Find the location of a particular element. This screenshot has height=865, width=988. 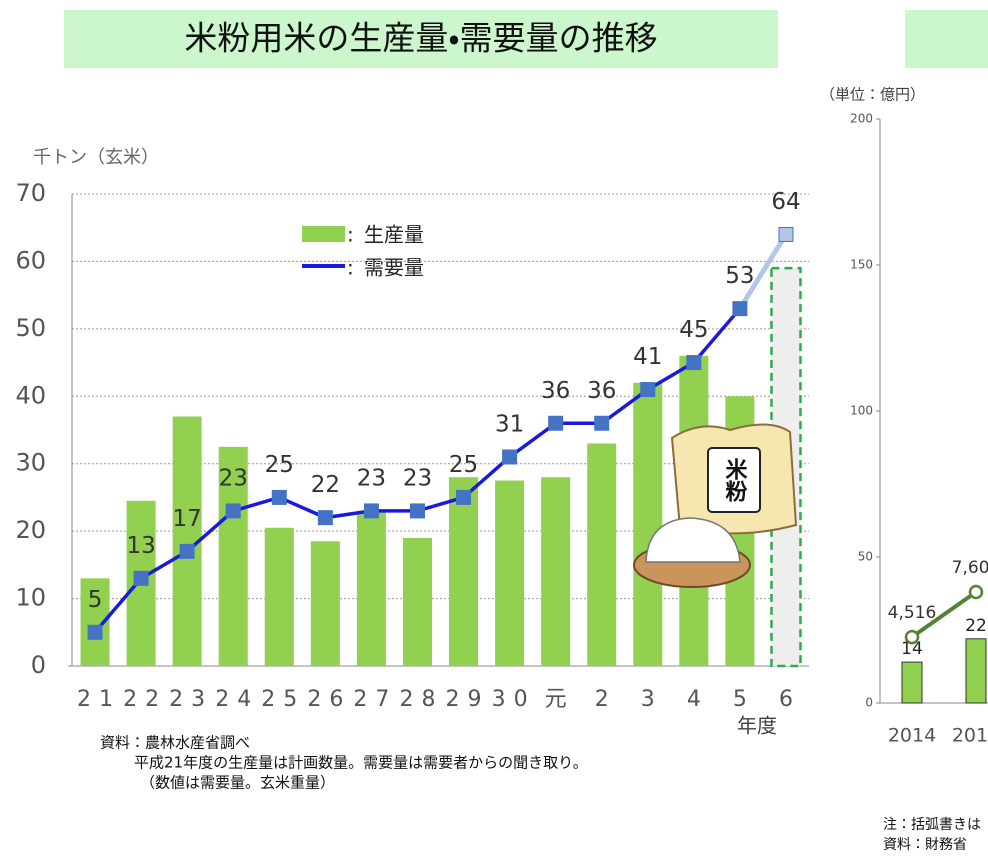

illustration-label: 米粉 is located at coordinates (735, 480).